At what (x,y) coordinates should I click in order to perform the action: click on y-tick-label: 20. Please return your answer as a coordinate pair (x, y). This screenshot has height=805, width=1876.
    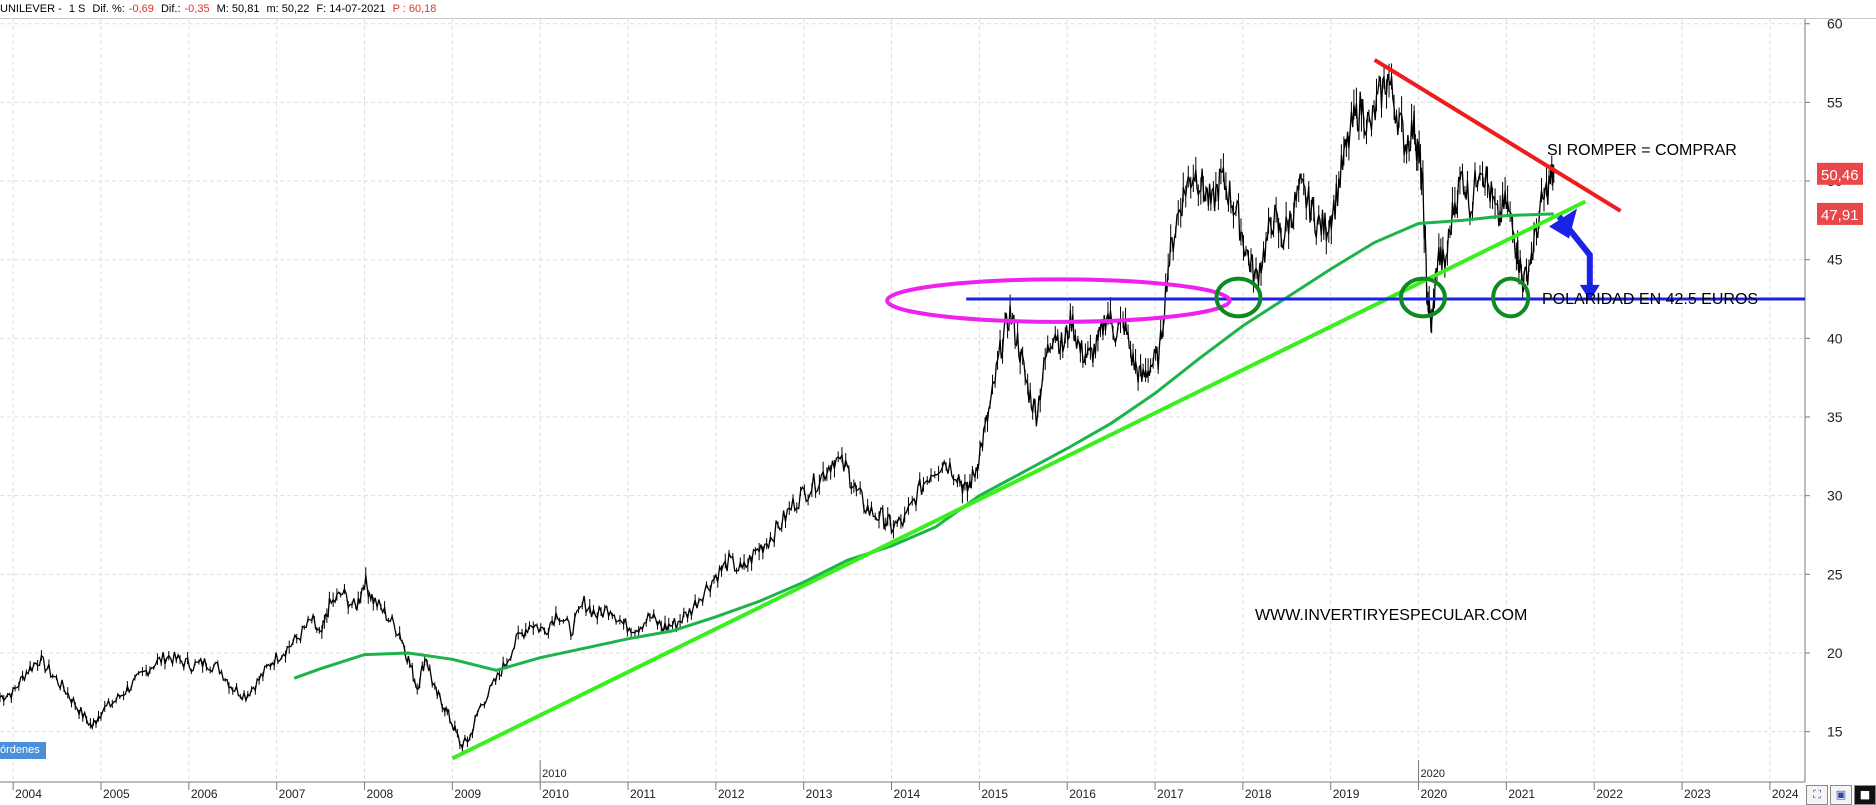
    Looking at the image, I should click on (1835, 653).